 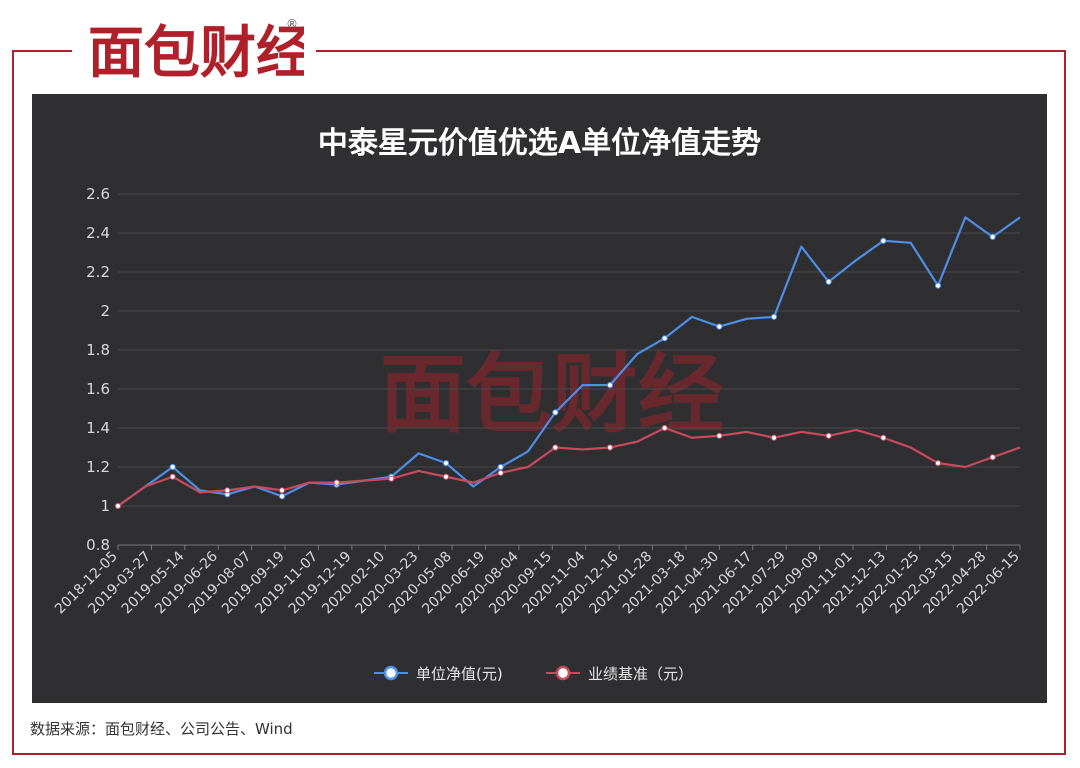 I want to click on chart-title: 中泰星元价值优选A单位净值走势, so click(x=539, y=143).